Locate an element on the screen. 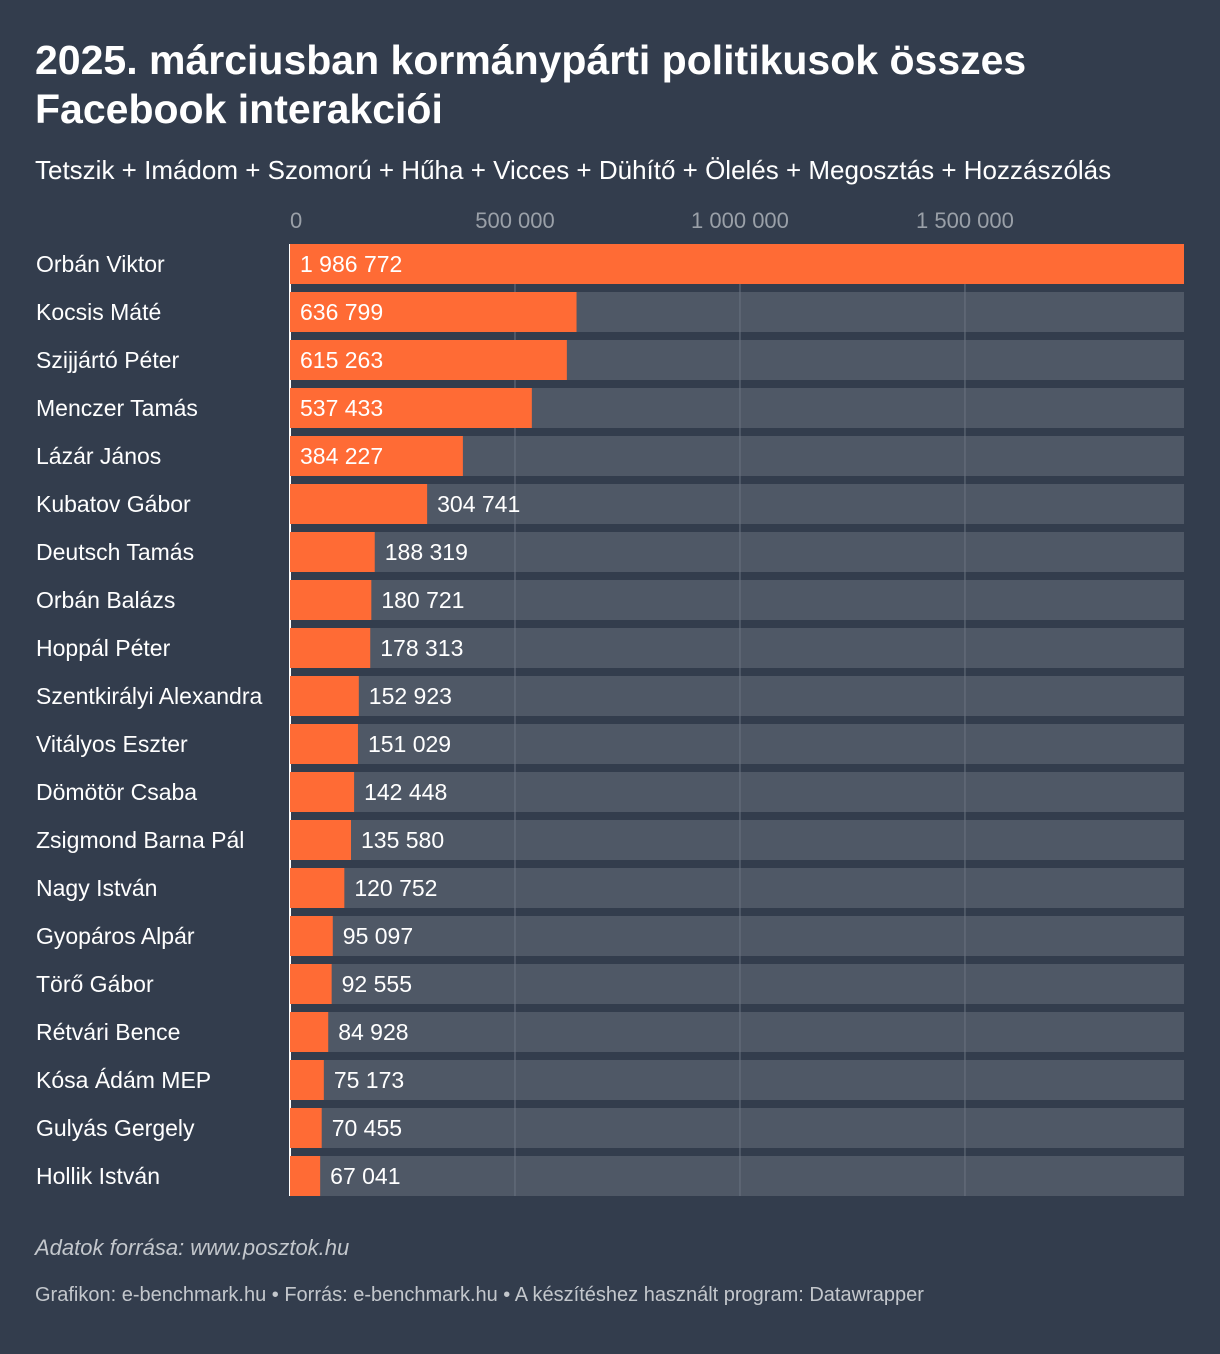  value-label: 95 097 is located at coordinates (378, 936).